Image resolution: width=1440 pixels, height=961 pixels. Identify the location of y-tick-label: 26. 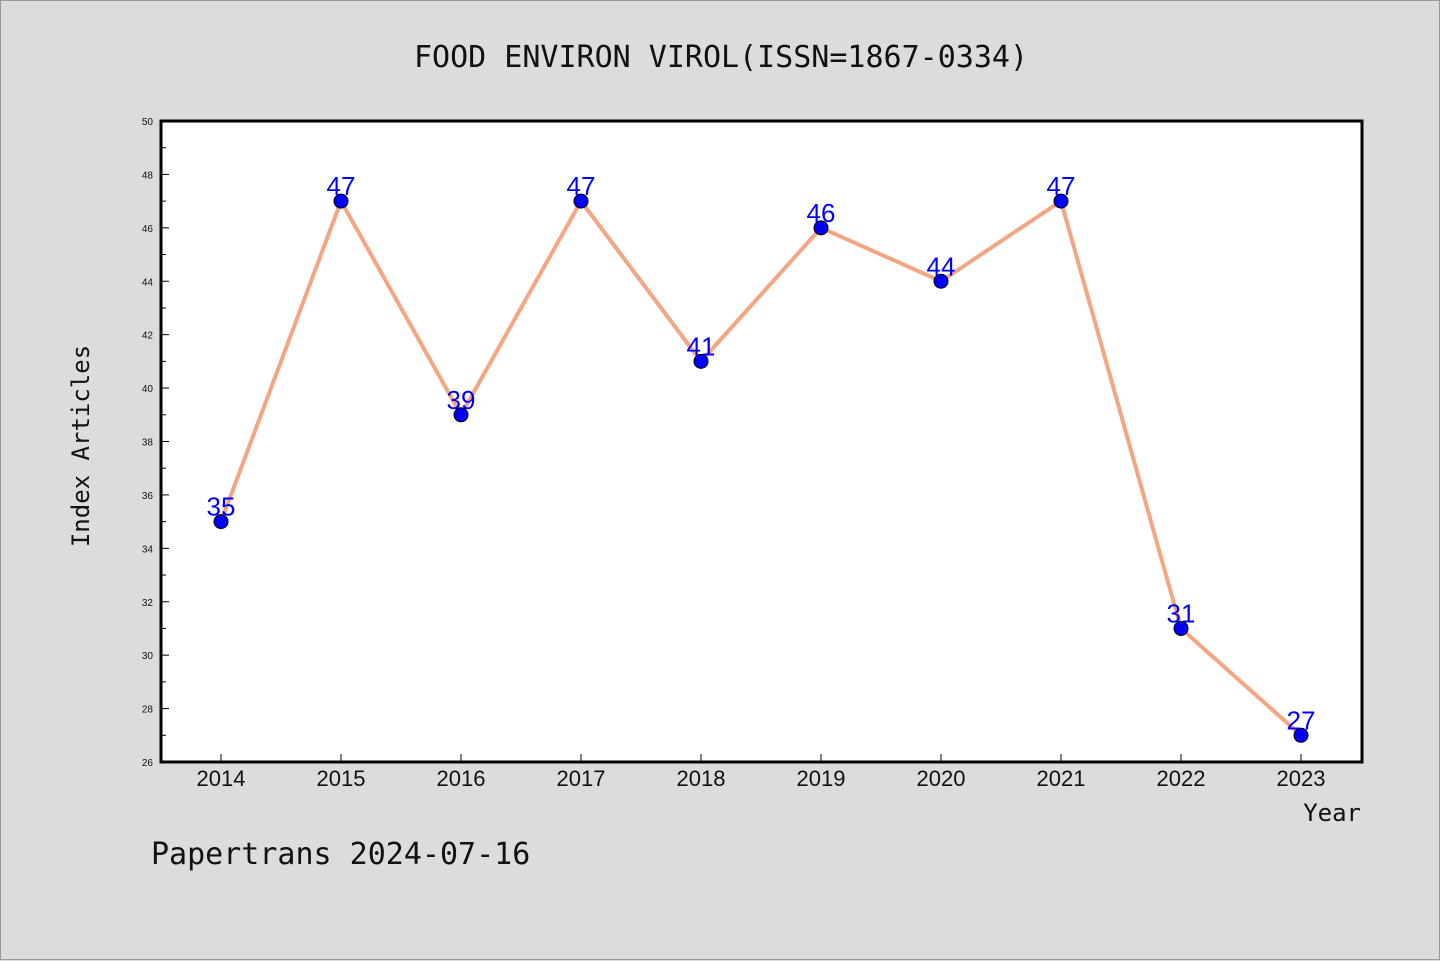
(148, 763).